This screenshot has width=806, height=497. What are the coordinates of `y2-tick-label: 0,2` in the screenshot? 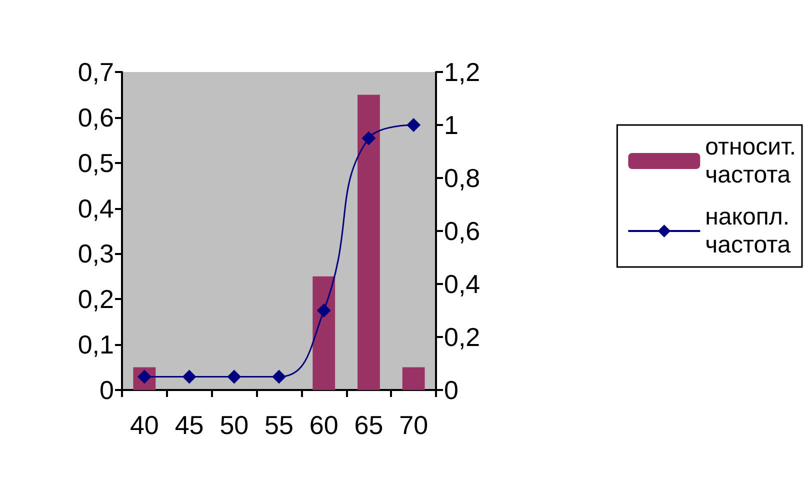 It's located at (462, 337).